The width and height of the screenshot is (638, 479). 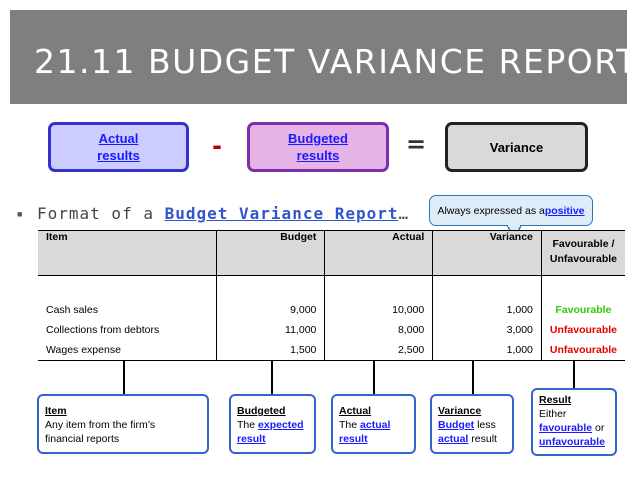 I want to click on connector-result, so click(x=574, y=374).